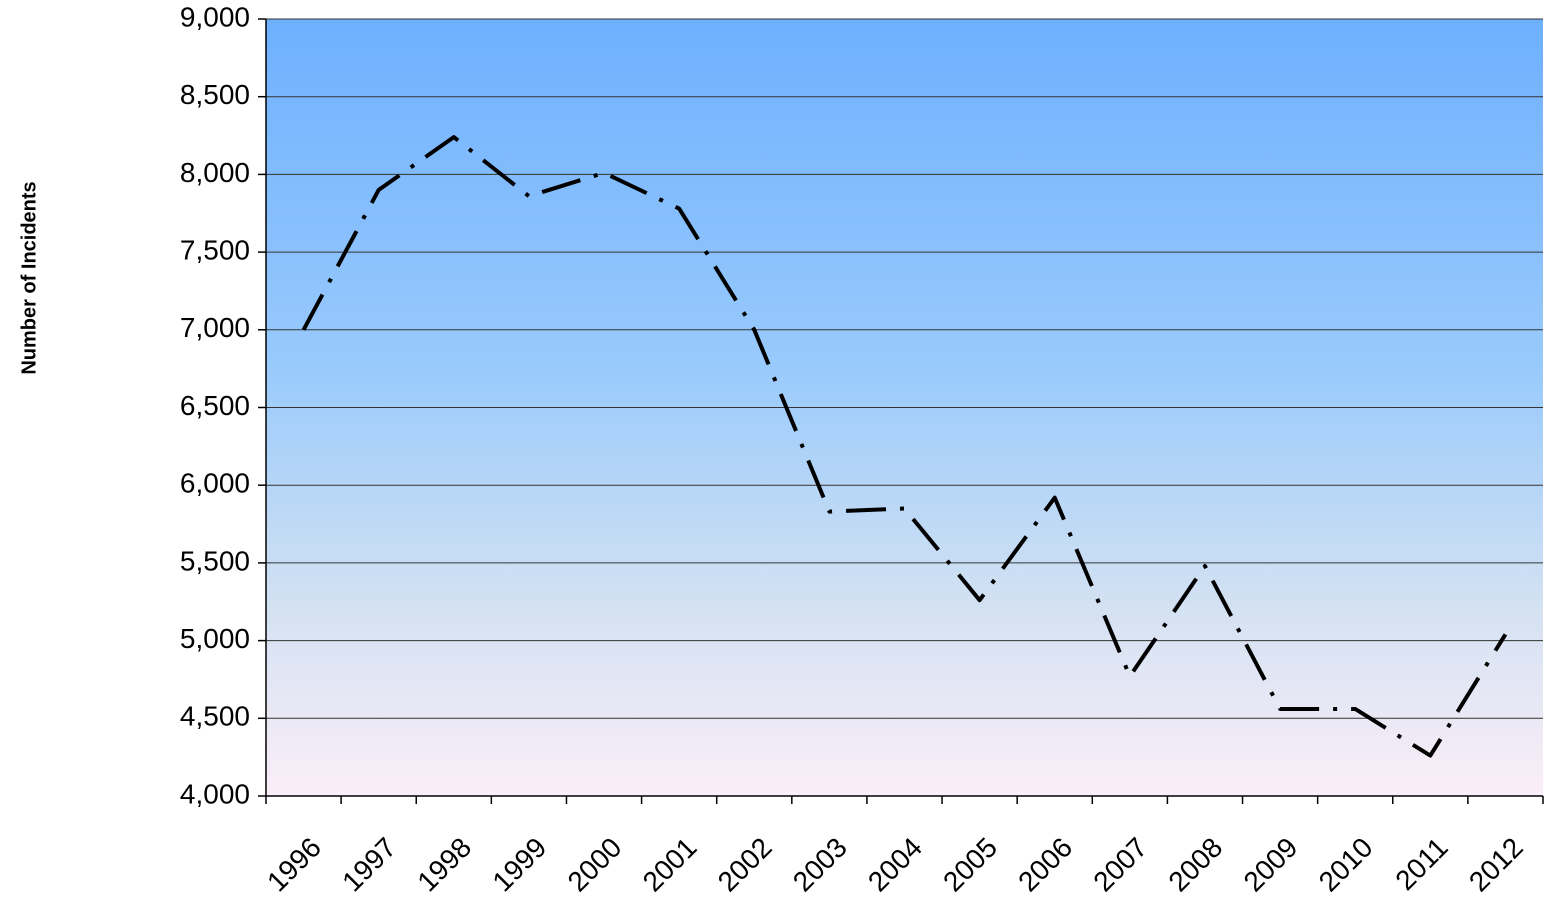 This screenshot has height=906, width=1545. What do you see at coordinates (215, 249) in the screenshot?
I see `y-tick-label: 7,500` at bounding box center [215, 249].